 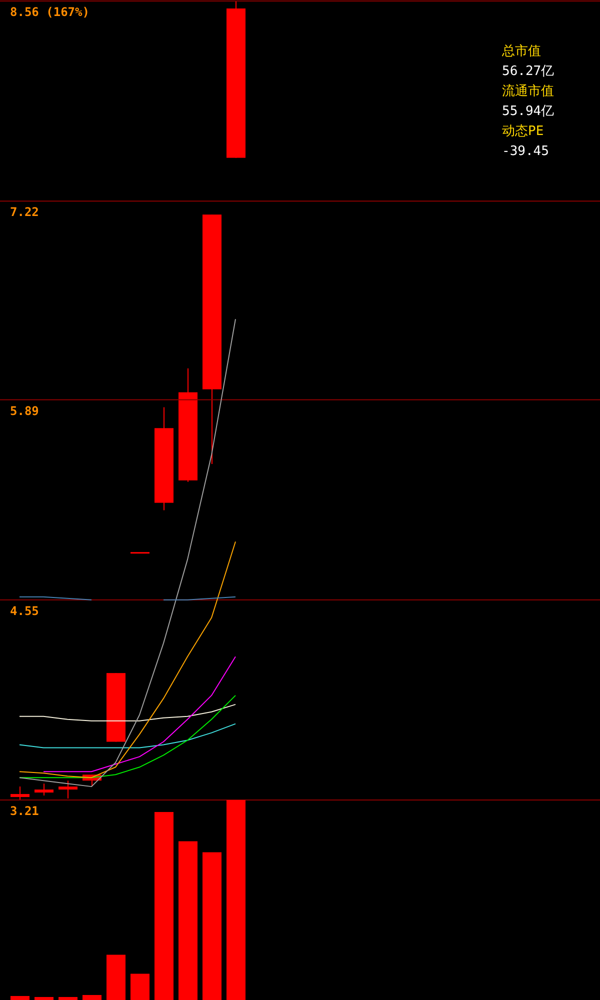 I want to click on y-tick-label: 8.56 (167%), so click(x=50, y=12).